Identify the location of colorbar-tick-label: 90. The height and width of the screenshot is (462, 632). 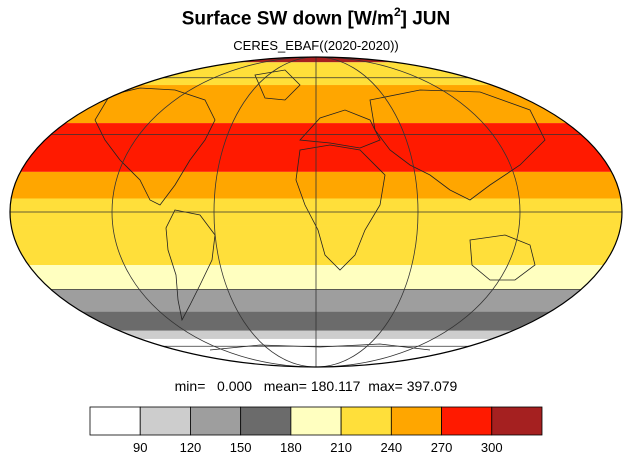
(140, 447).